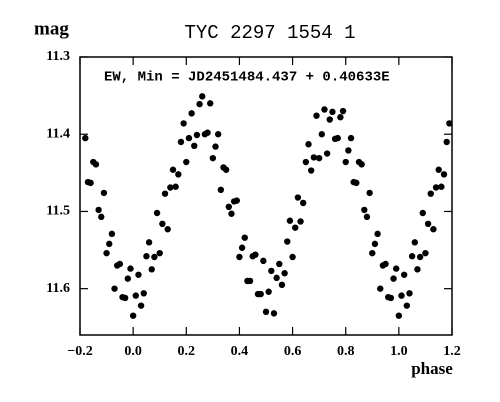 The height and width of the screenshot is (402, 500). I want to click on x-tick-label: 0.6, so click(293, 351).